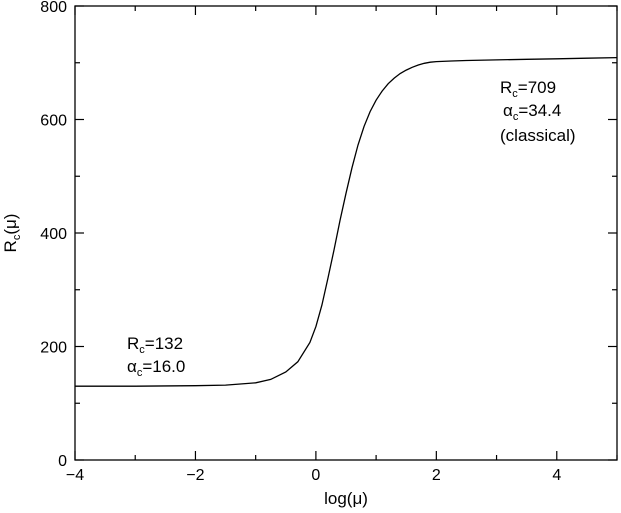 The height and width of the screenshot is (513, 621). I want to click on annotation-low-alpha: αc=16.0, so click(156, 368).